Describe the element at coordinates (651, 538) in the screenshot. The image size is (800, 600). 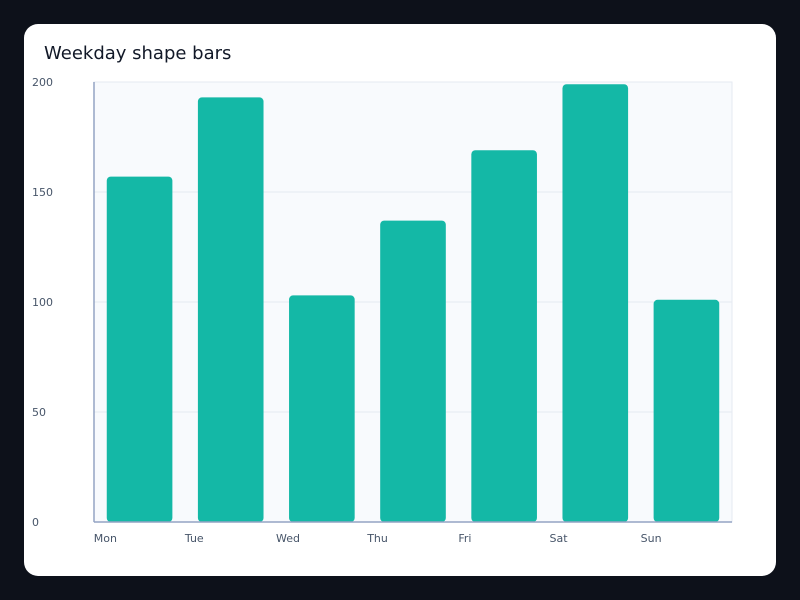
I see `x-tick-label: Sun` at that location.